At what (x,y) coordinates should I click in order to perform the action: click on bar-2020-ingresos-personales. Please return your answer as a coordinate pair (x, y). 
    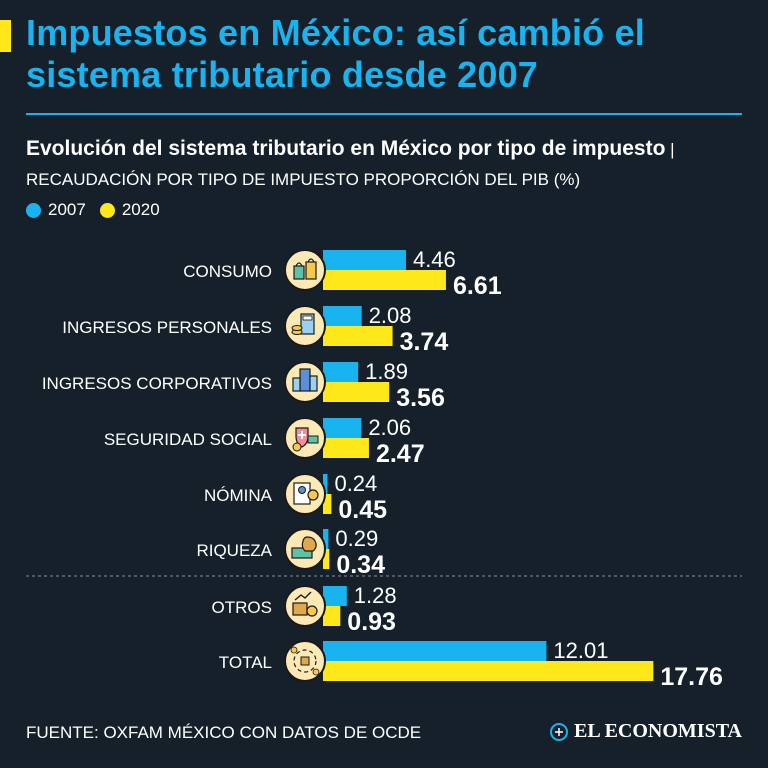
    Looking at the image, I should click on (358, 336).